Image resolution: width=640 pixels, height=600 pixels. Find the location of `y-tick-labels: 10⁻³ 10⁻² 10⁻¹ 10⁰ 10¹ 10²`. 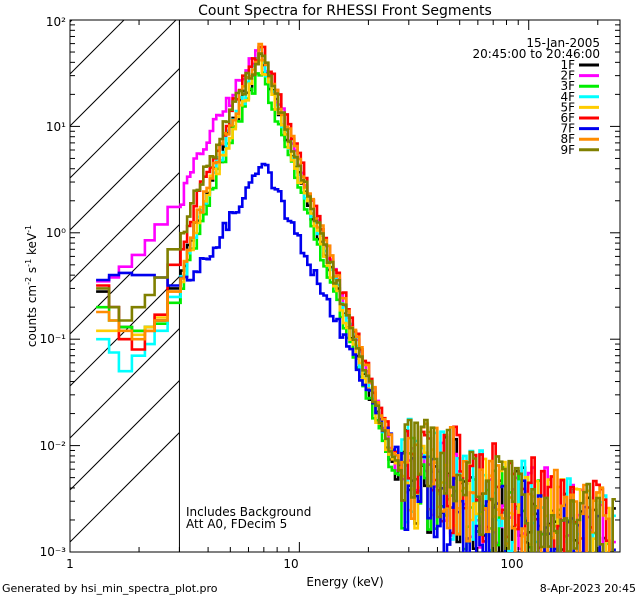

y-tick-labels: 10⁻³ 10⁻² 10⁻¹ 10⁰ 10¹ 10² is located at coordinates (53, 287).